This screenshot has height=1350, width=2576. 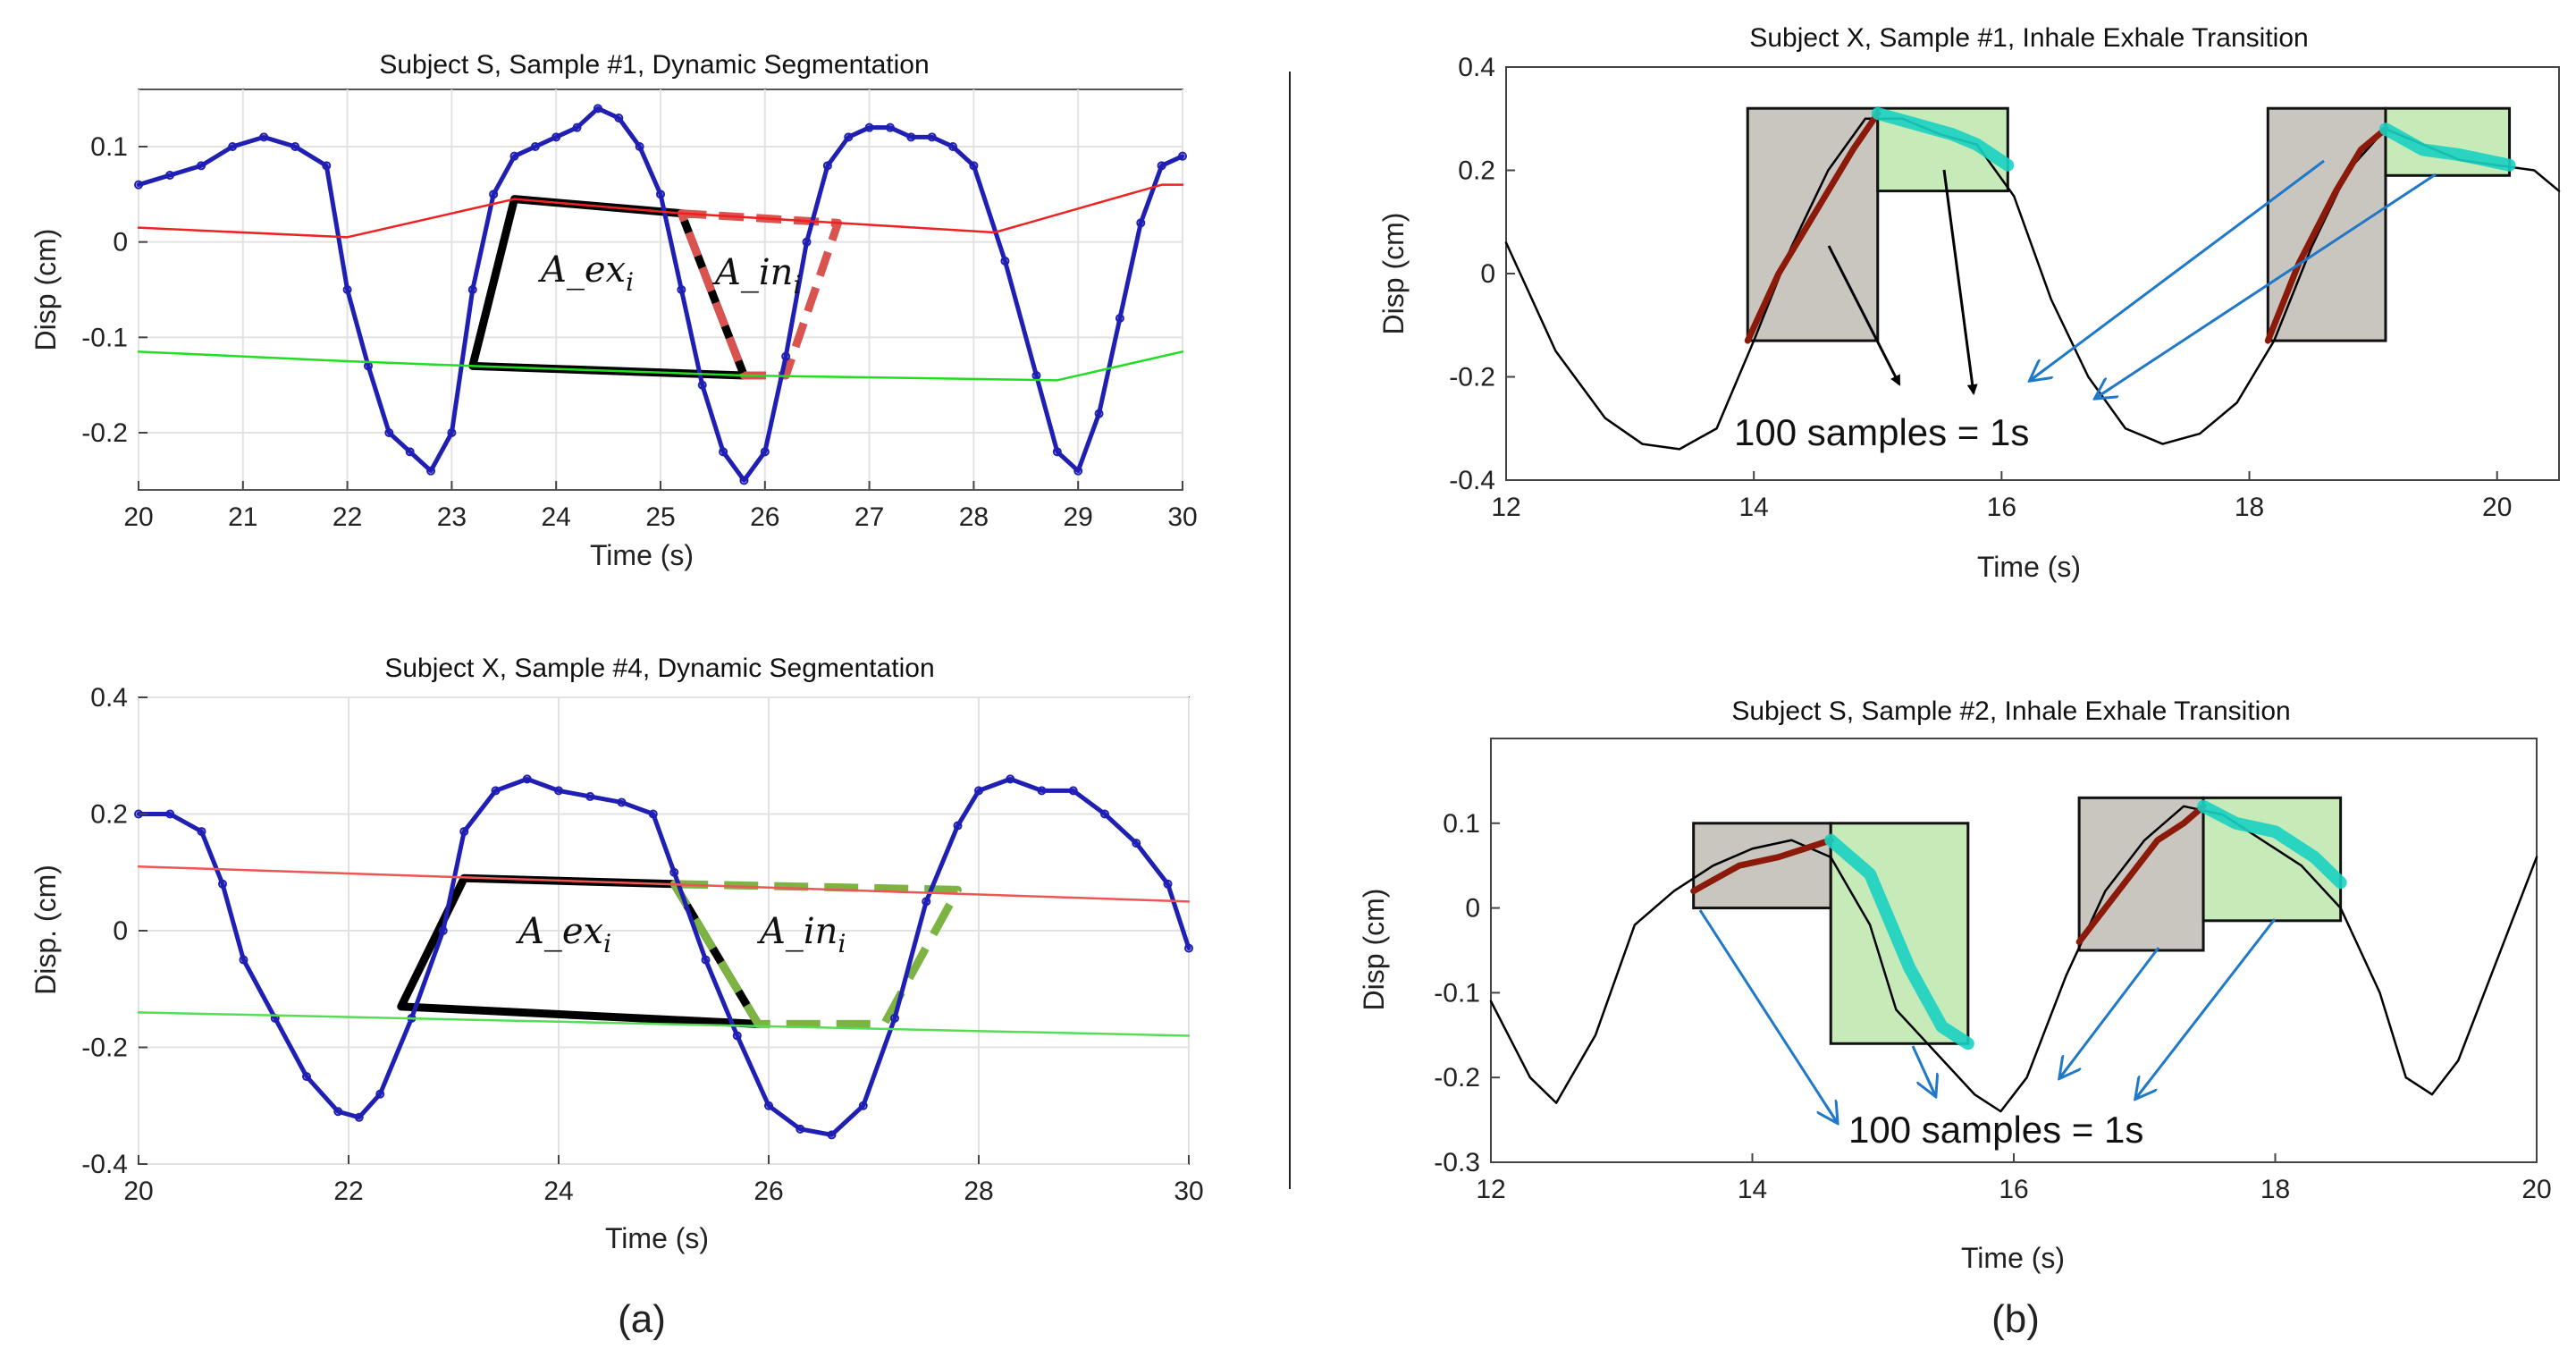 I want to click on plot-b2-window-boxes, so click(x=2017, y=920).